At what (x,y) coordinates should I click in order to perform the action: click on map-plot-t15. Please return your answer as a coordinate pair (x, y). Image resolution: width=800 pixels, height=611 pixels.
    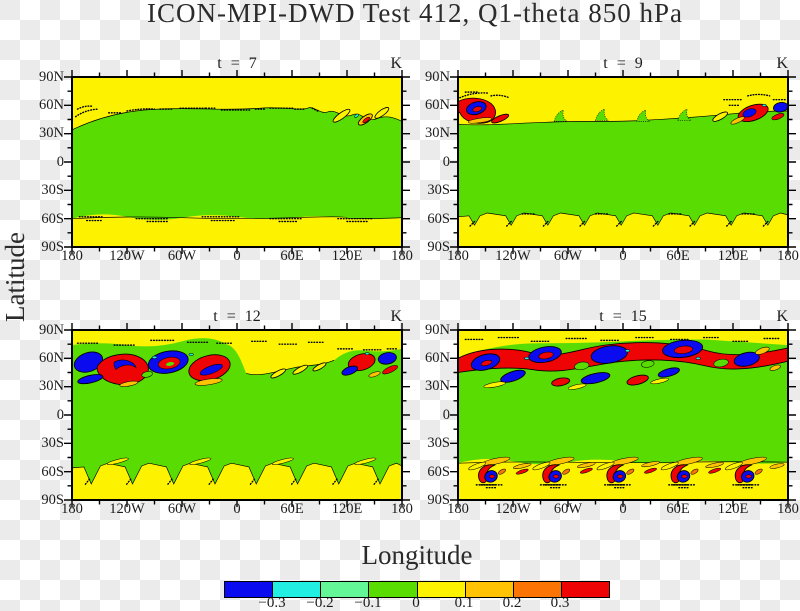
    Looking at the image, I should click on (623, 415).